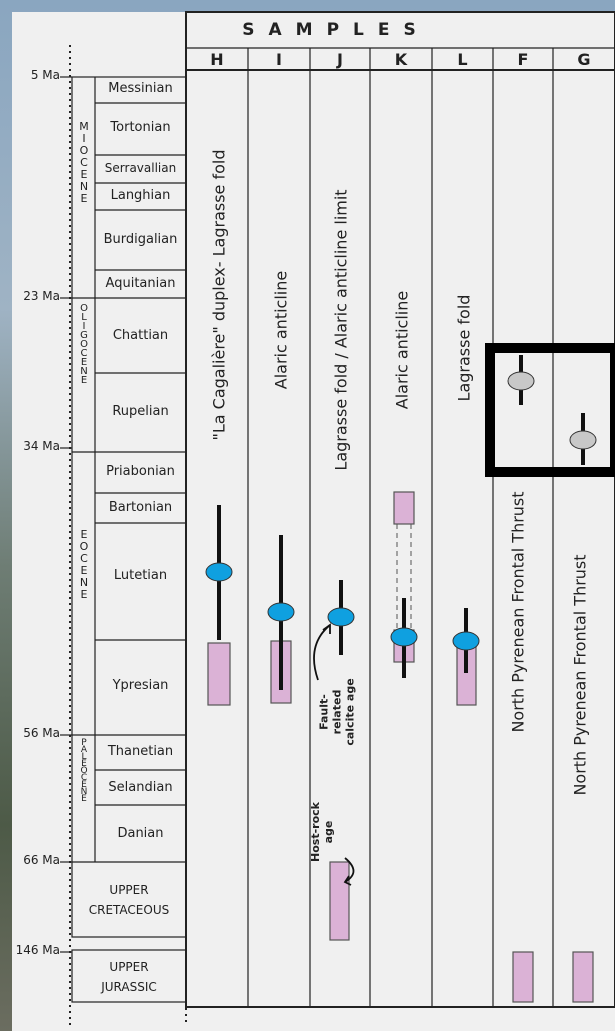 This screenshot has width=615, height=1031. I want to click on sample-label: Lagrasse fold / Alaric anticline limit, so click(341, 330).